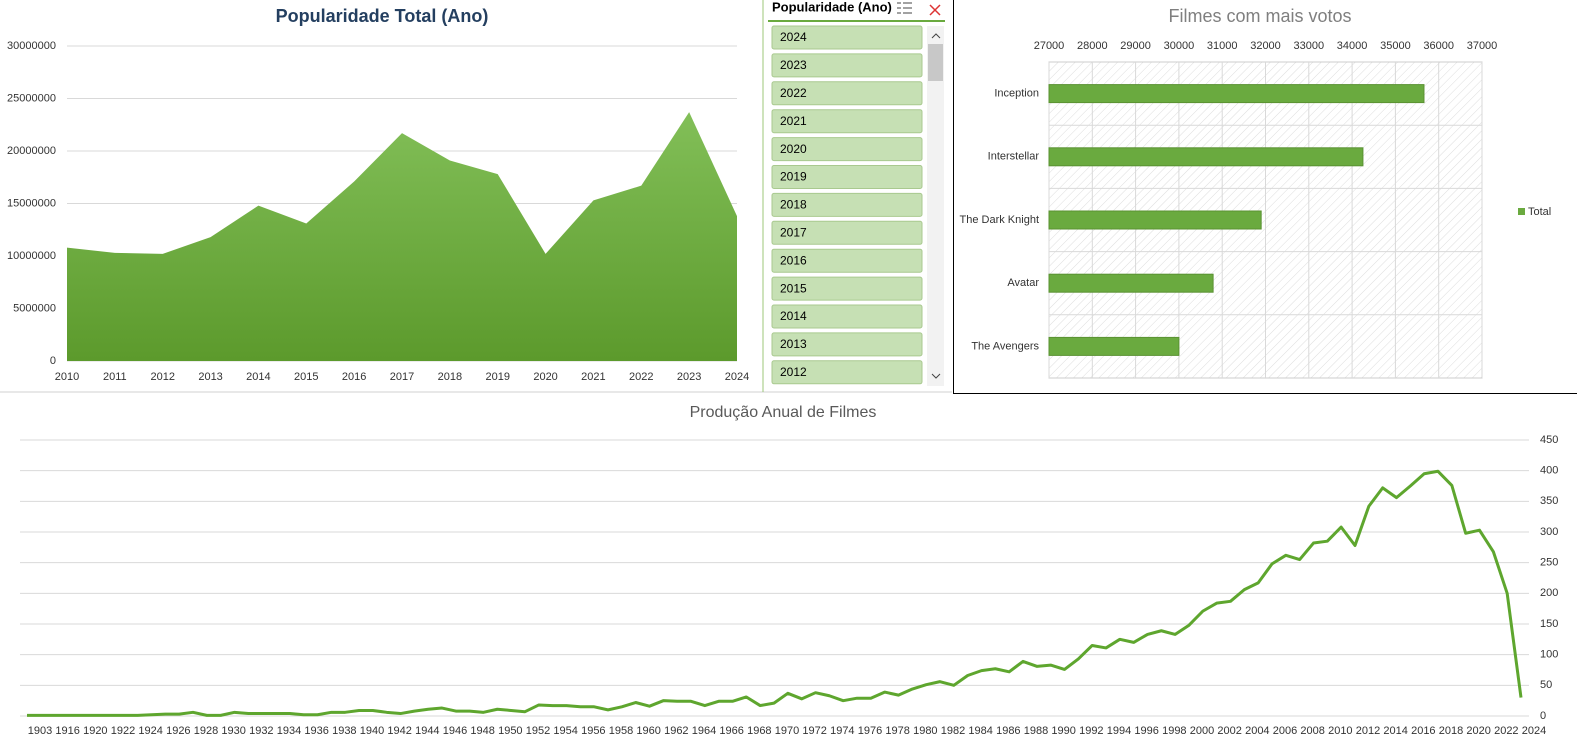  What do you see at coordinates (31, 203) in the screenshot?
I see `y-tick-label: 15000000` at bounding box center [31, 203].